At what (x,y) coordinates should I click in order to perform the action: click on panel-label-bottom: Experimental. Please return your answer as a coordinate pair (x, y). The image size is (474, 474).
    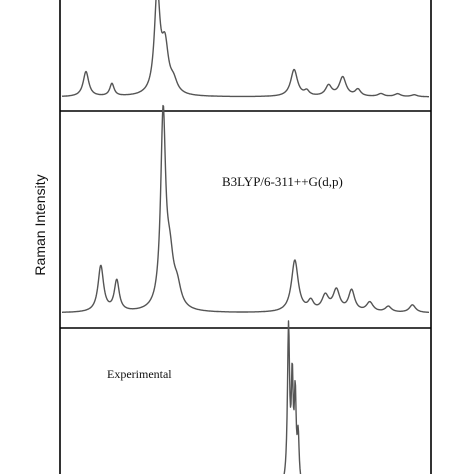
    Looking at the image, I should click on (139, 374).